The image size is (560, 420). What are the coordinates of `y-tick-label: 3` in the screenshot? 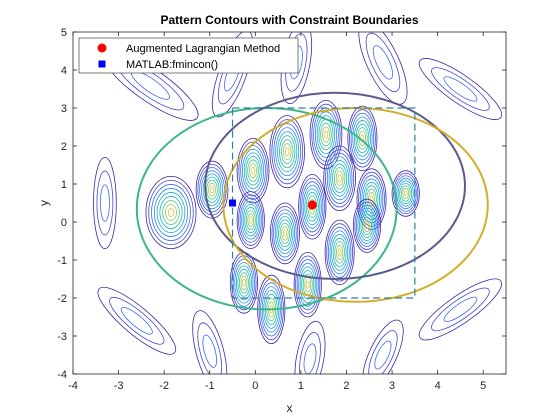 It's located at (64, 109).